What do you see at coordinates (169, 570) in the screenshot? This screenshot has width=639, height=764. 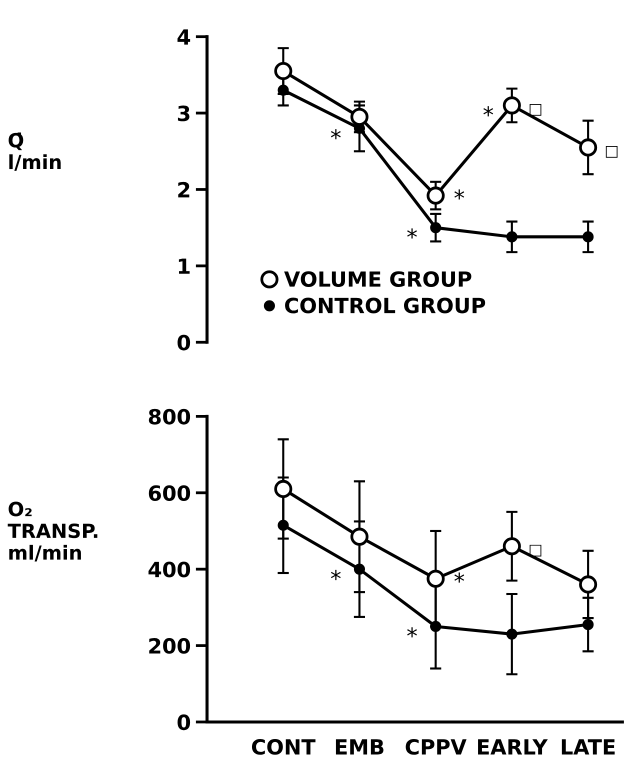 I see `y-tick-label: 400` at bounding box center [169, 570].